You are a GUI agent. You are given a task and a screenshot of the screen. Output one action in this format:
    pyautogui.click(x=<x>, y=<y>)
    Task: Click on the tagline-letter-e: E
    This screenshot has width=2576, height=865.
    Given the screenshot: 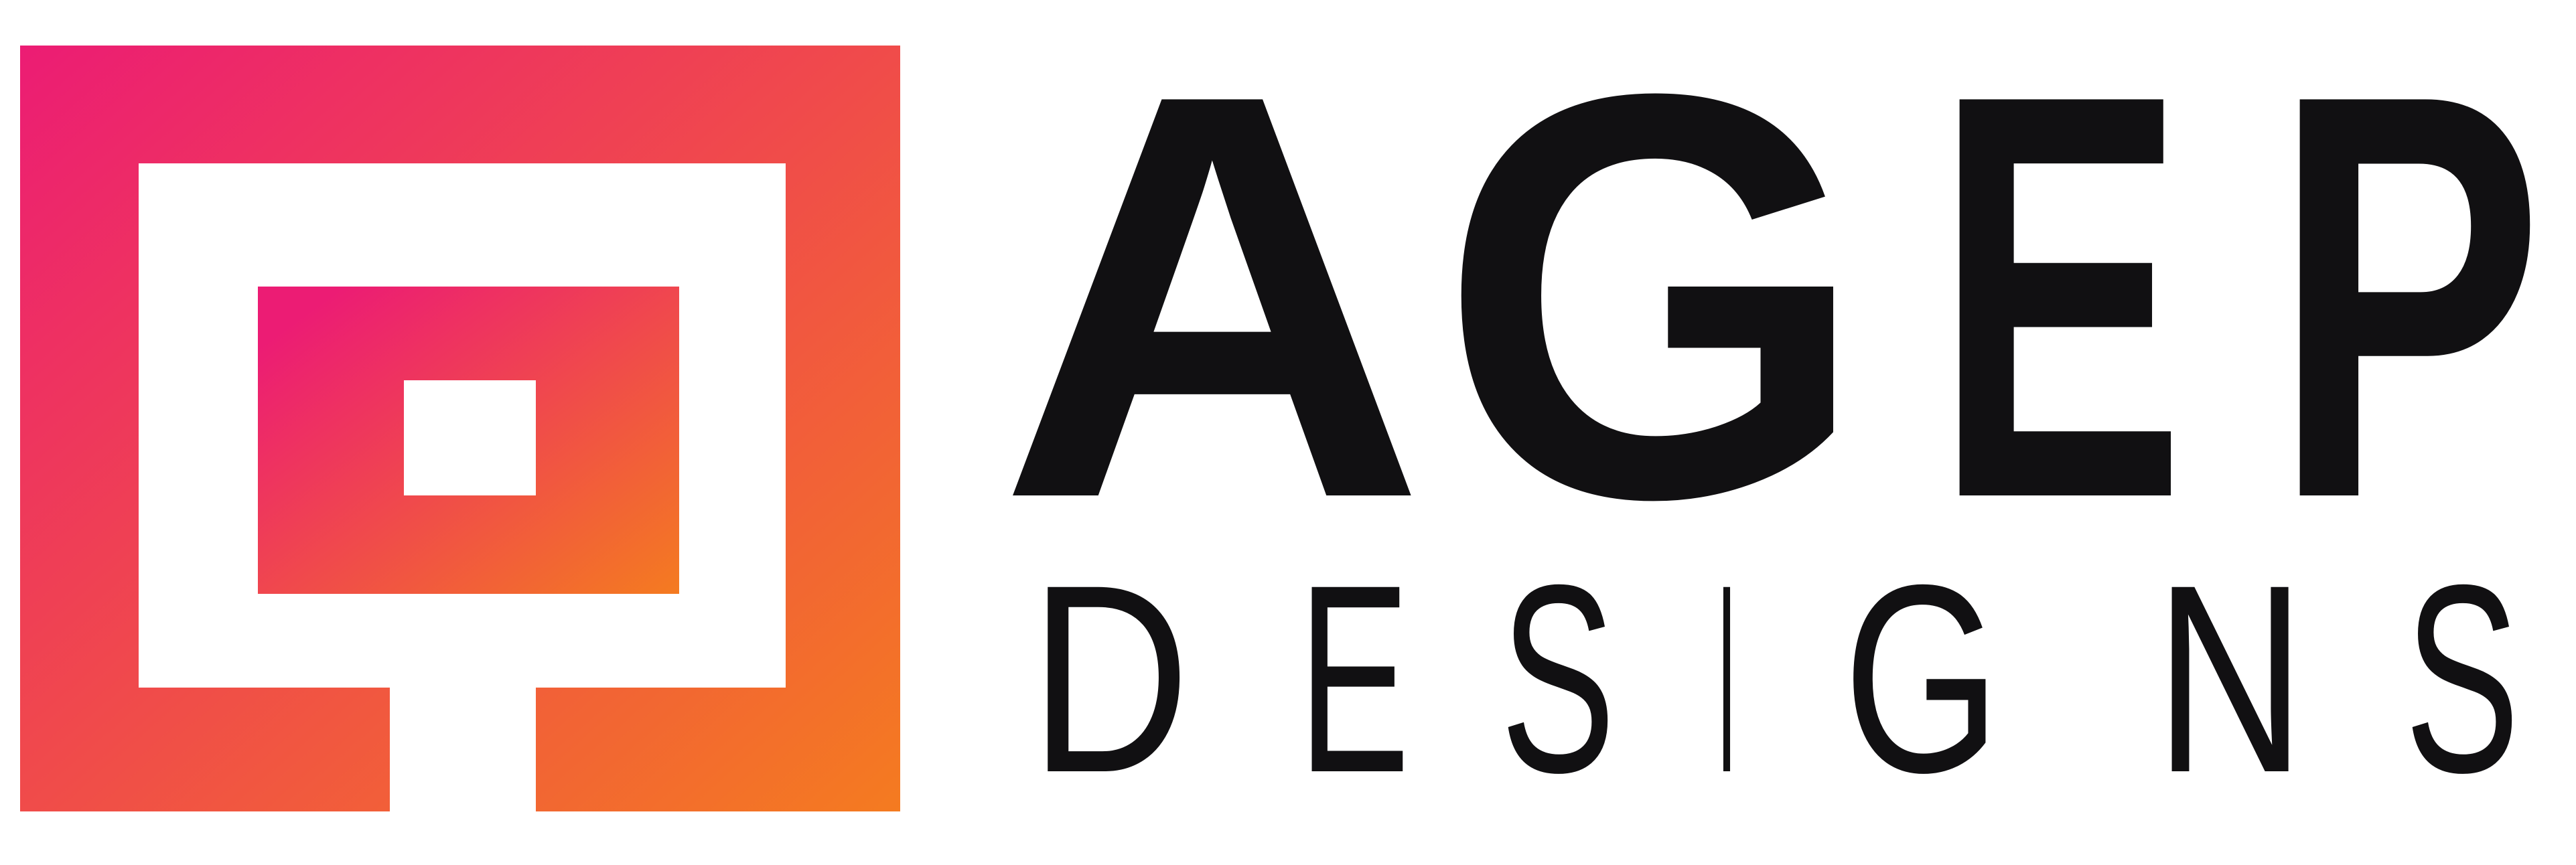 What is the action you would take?
    pyautogui.click(x=1354, y=678)
    